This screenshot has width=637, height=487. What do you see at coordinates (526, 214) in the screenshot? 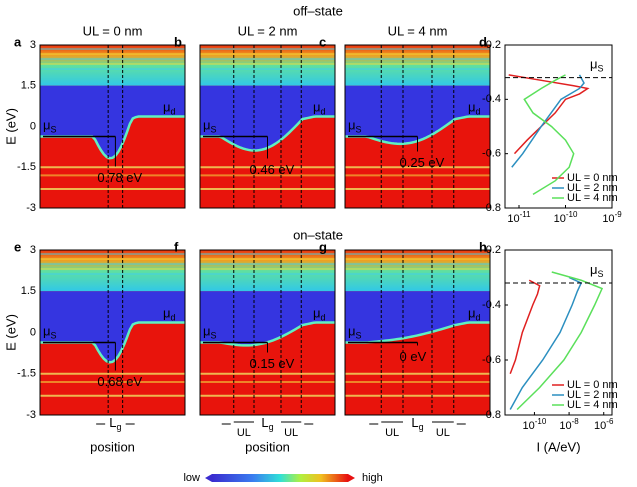
I see `x-tick-exp: -11` at bounding box center [526, 214].